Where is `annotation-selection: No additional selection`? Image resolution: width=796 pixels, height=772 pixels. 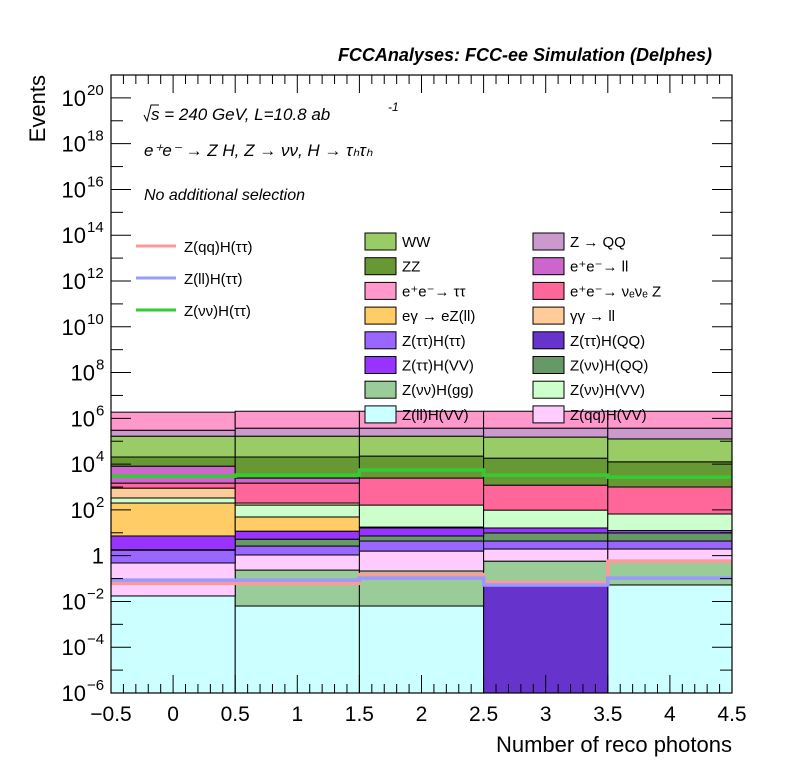
annotation-selection: No additional selection is located at coordinates (224, 195).